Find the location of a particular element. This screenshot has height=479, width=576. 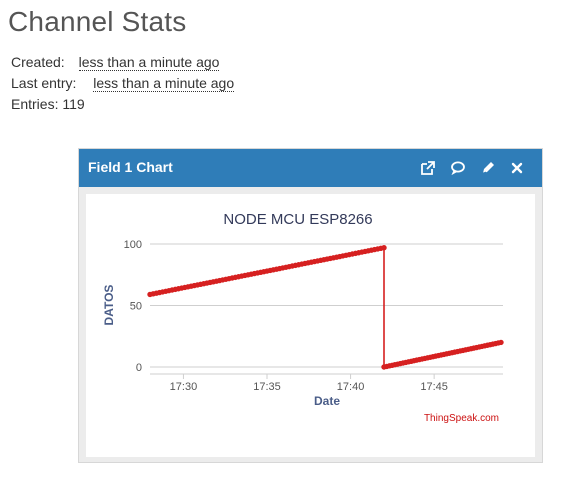

created-label: Created: is located at coordinates (38, 62).